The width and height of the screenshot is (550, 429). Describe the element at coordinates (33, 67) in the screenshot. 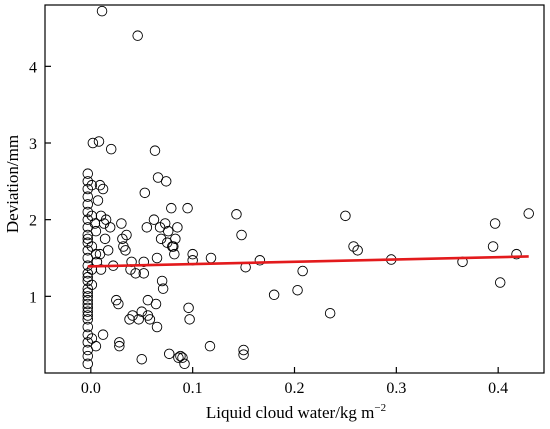

I see `y-tick-label: 4` at that location.